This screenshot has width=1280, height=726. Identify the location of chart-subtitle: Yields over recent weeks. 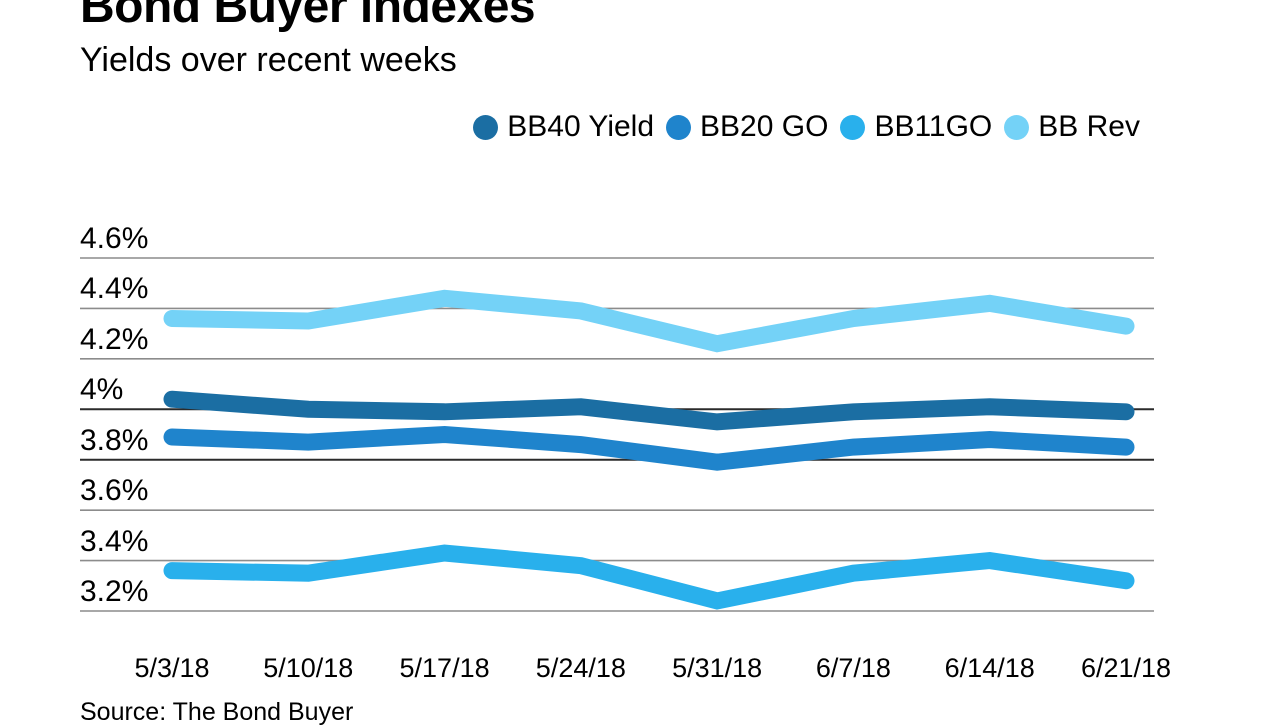
(268, 60).